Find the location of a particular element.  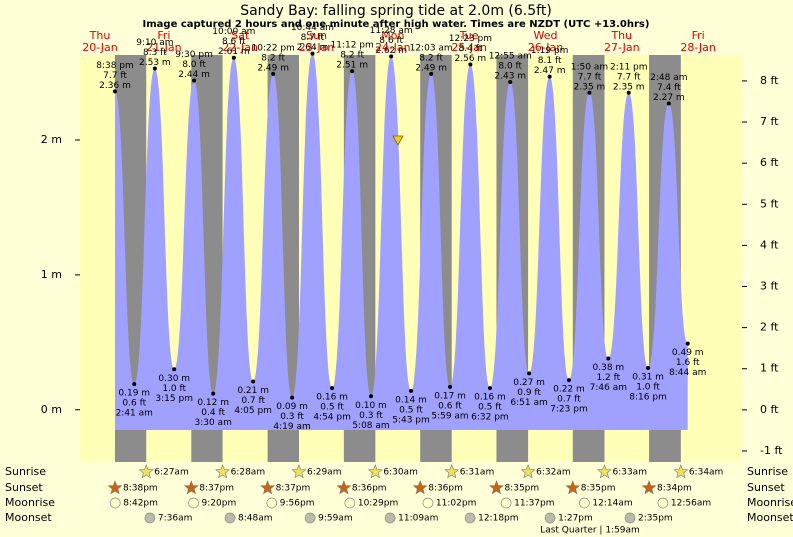

row-time: 6:32am is located at coordinates (553, 473).